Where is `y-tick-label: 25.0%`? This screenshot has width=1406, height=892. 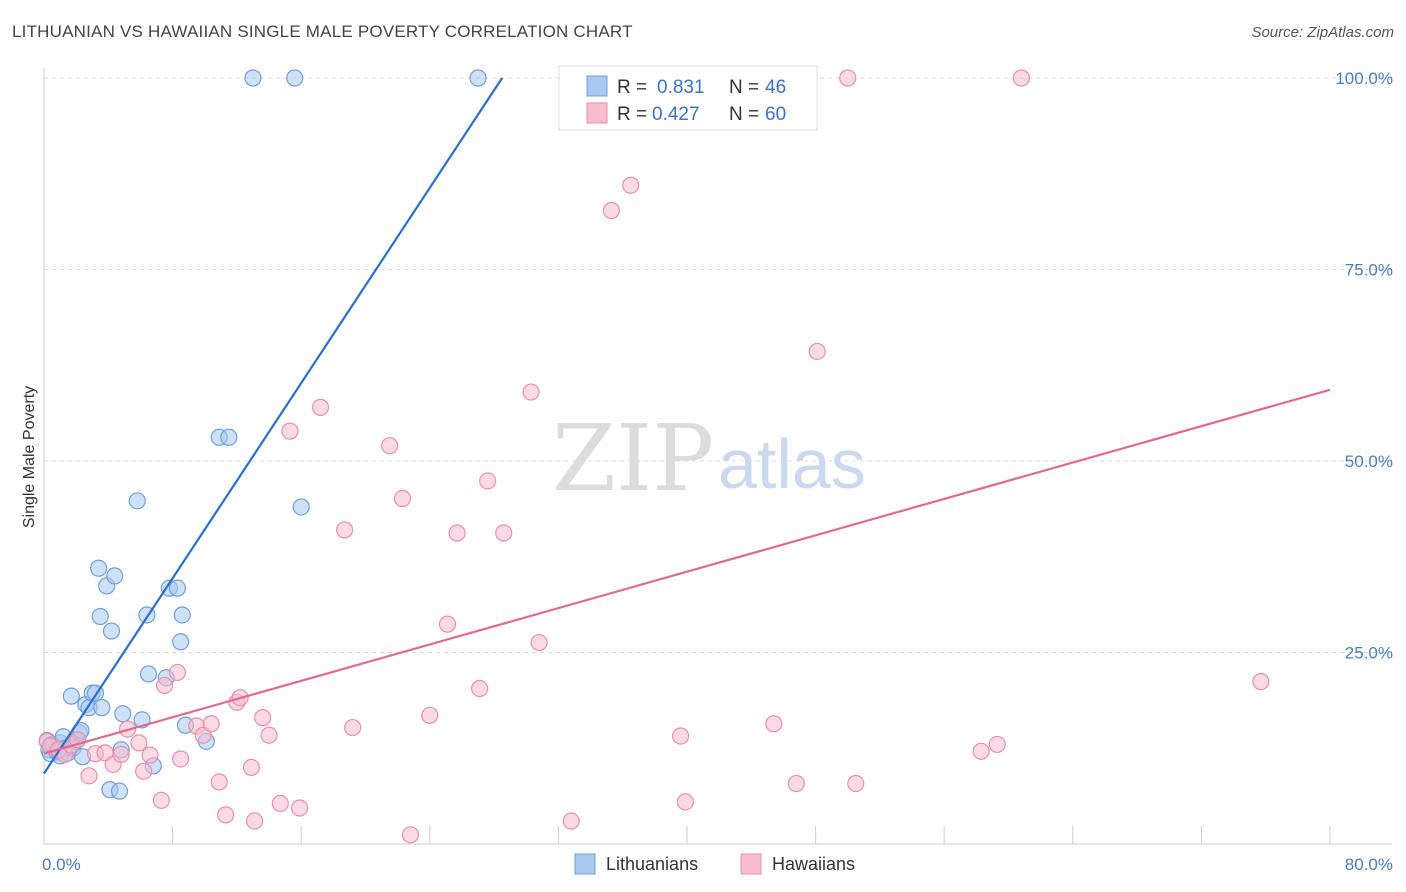 y-tick-label: 25.0% is located at coordinates (1369, 653).